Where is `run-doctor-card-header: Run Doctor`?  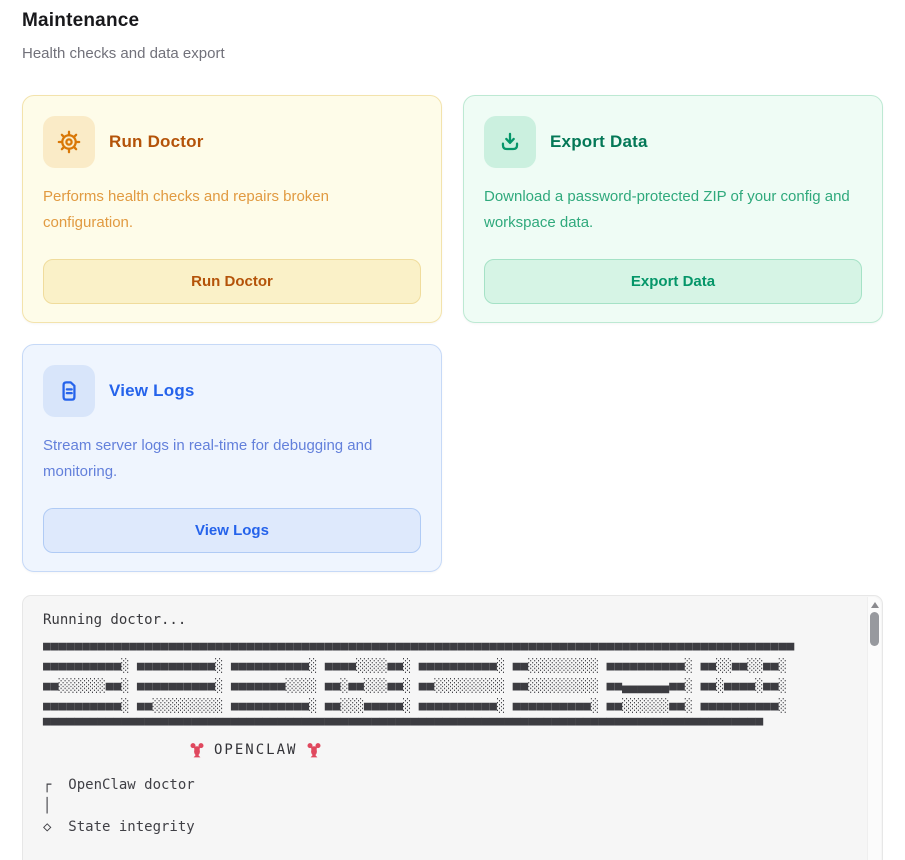
run-doctor-card-header: Run Doctor is located at coordinates (232, 142).